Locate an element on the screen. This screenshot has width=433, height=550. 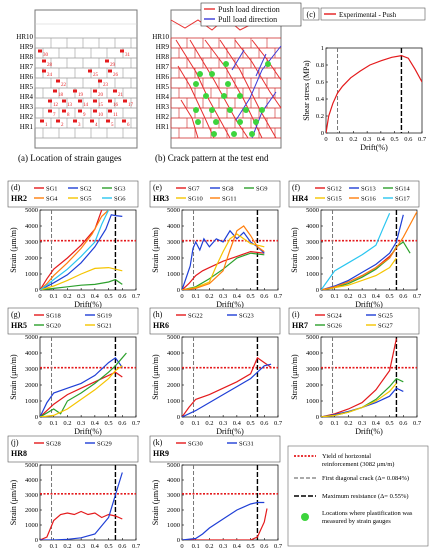
series-line-SG11 is located at coordinates (223, 257).